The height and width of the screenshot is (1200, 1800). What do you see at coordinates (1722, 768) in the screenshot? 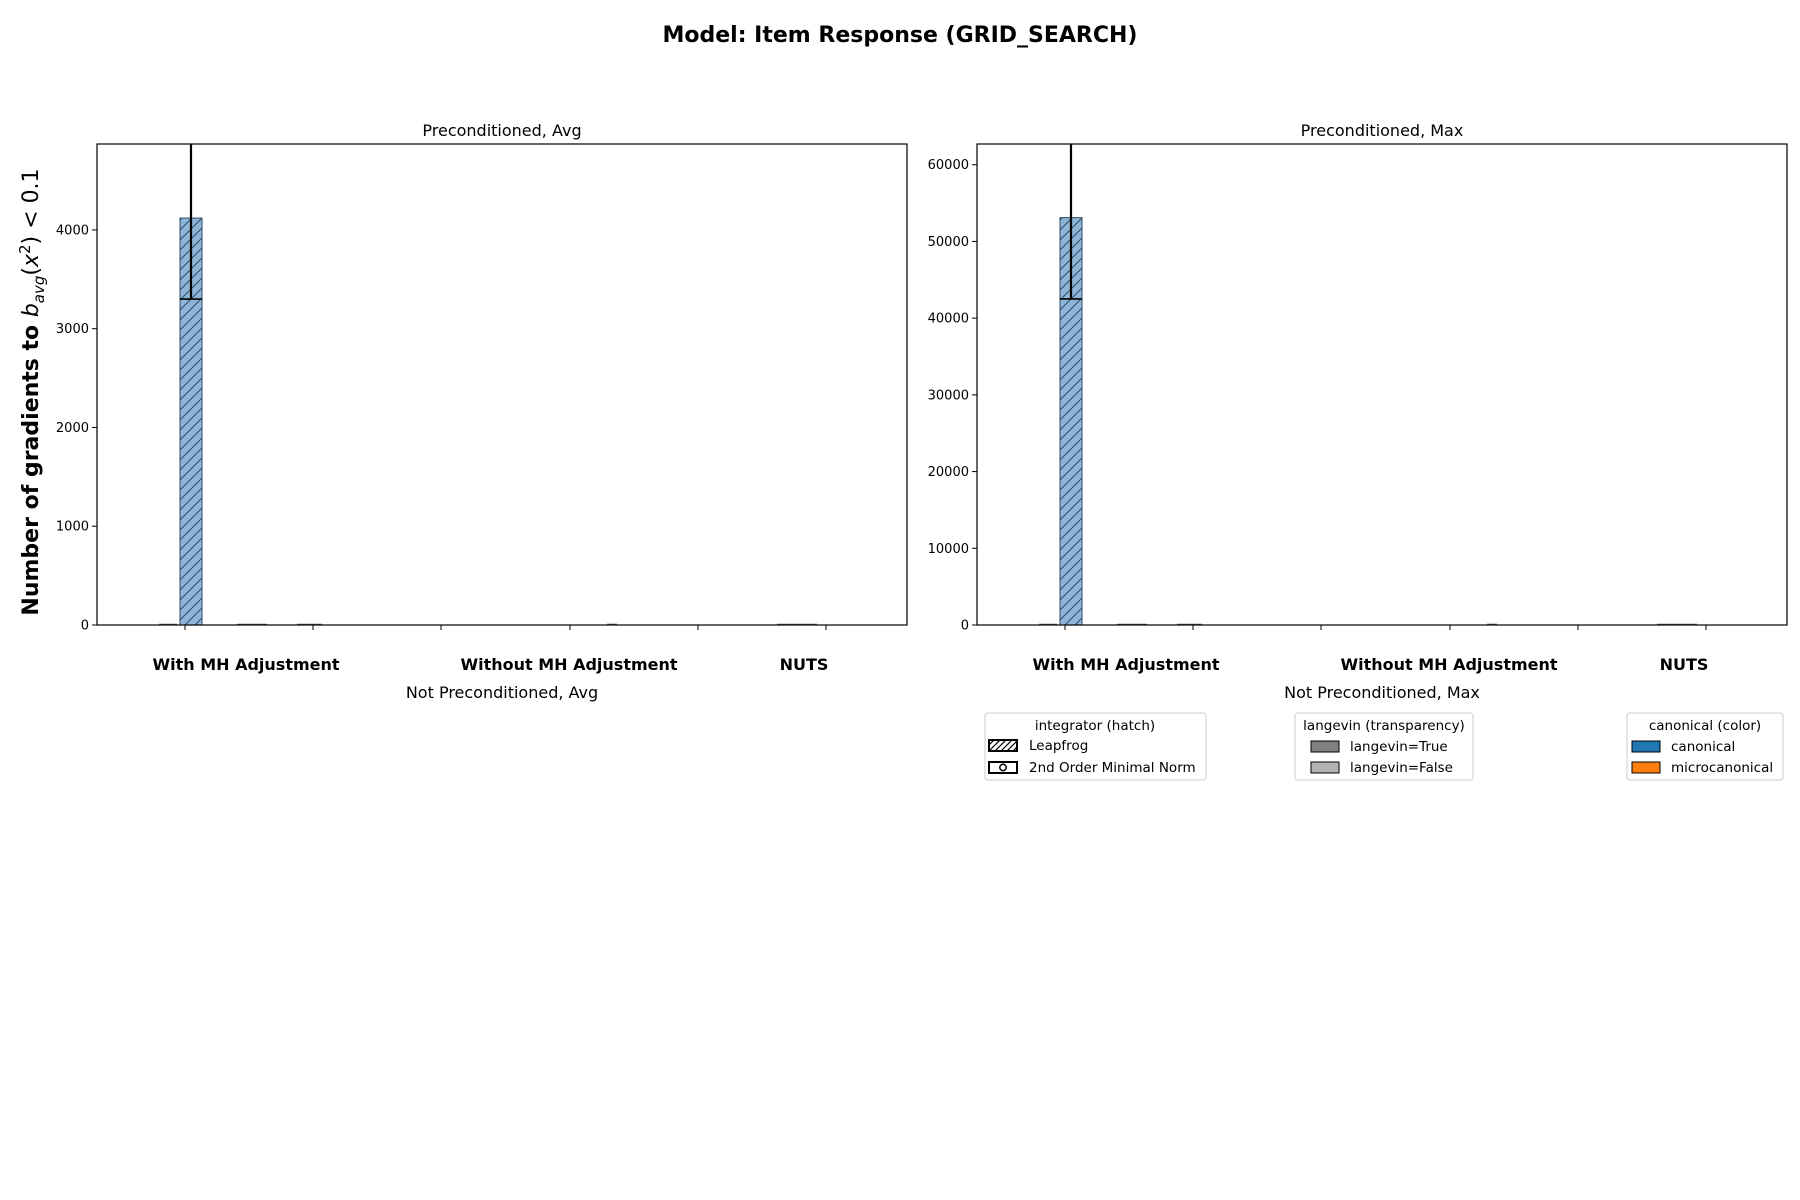
I see `legend-label: microcanonical` at bounding box center [1722, 768].